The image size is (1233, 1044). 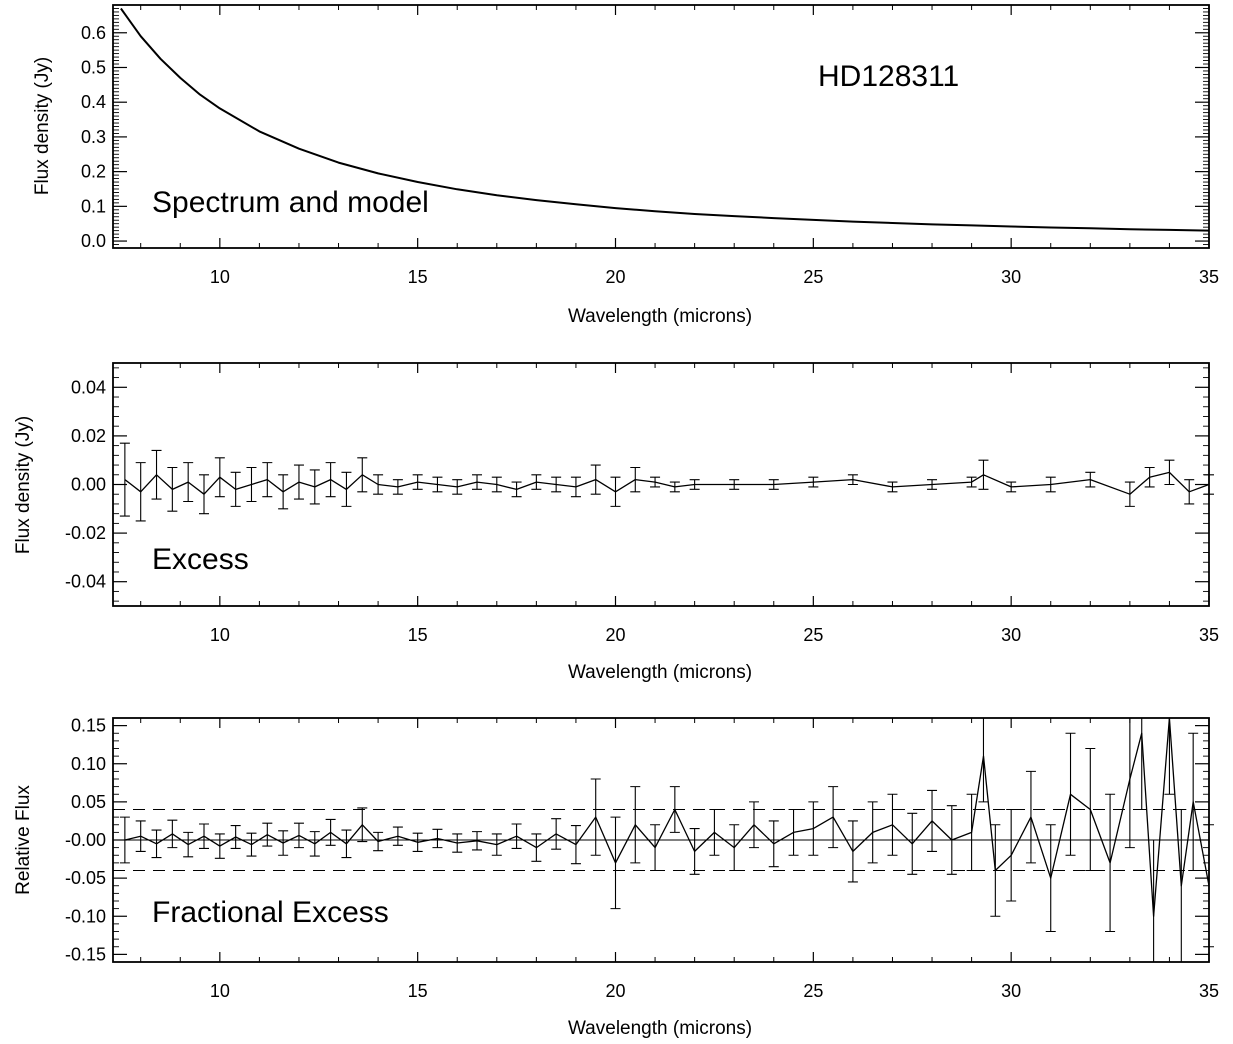 What do you see at coordinates (88, 436) in the screenshot?
I see `excess-ytick-label-3: 0.02` at bounding box center [88, 436].